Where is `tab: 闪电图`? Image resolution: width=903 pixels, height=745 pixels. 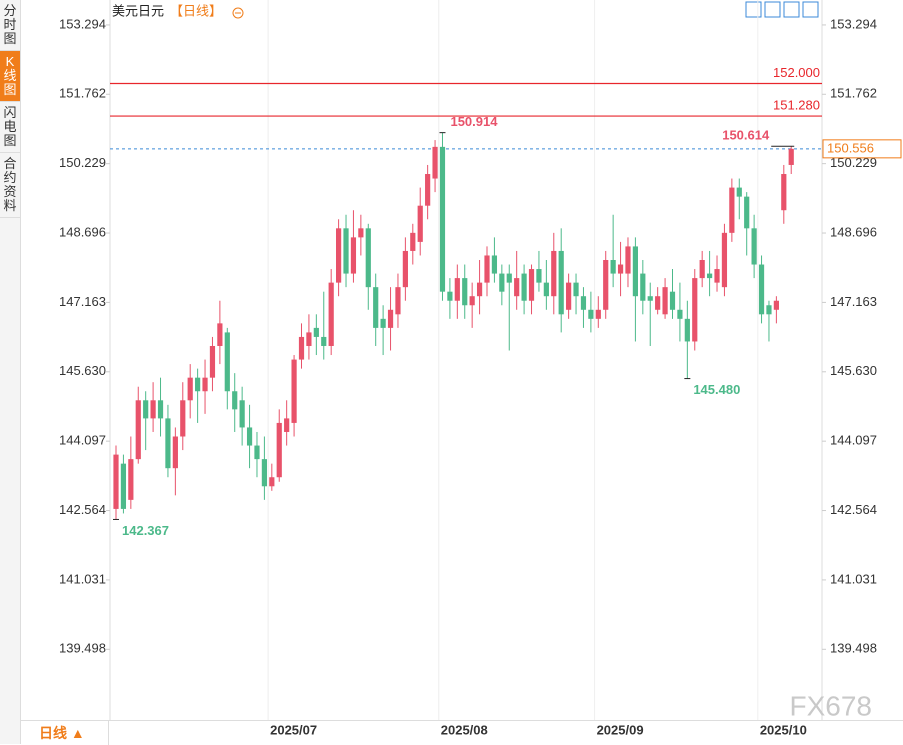 tab: 闪电图 is located at coordinates (10, 127).